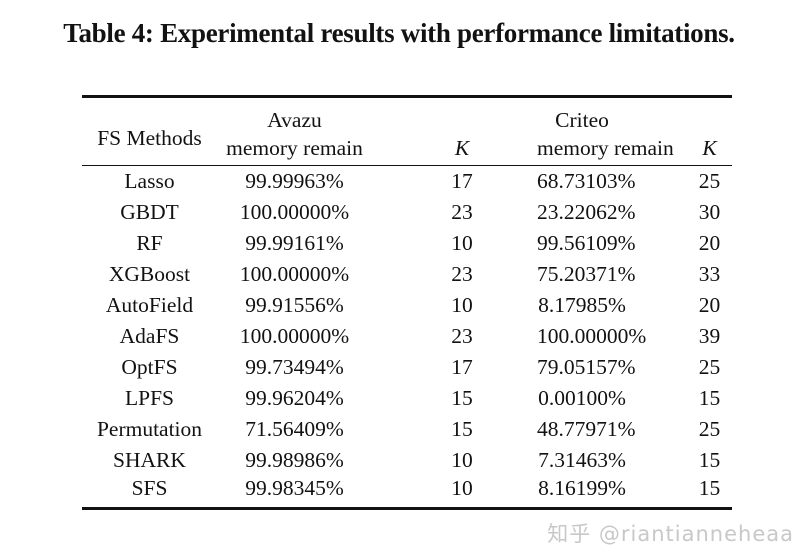 The width and height of the screenshot is (798, 560). What do you see at coordinates (149, 487) in the screenshot?
I see `cell-method: SFS` at bounding box center [149, 487].